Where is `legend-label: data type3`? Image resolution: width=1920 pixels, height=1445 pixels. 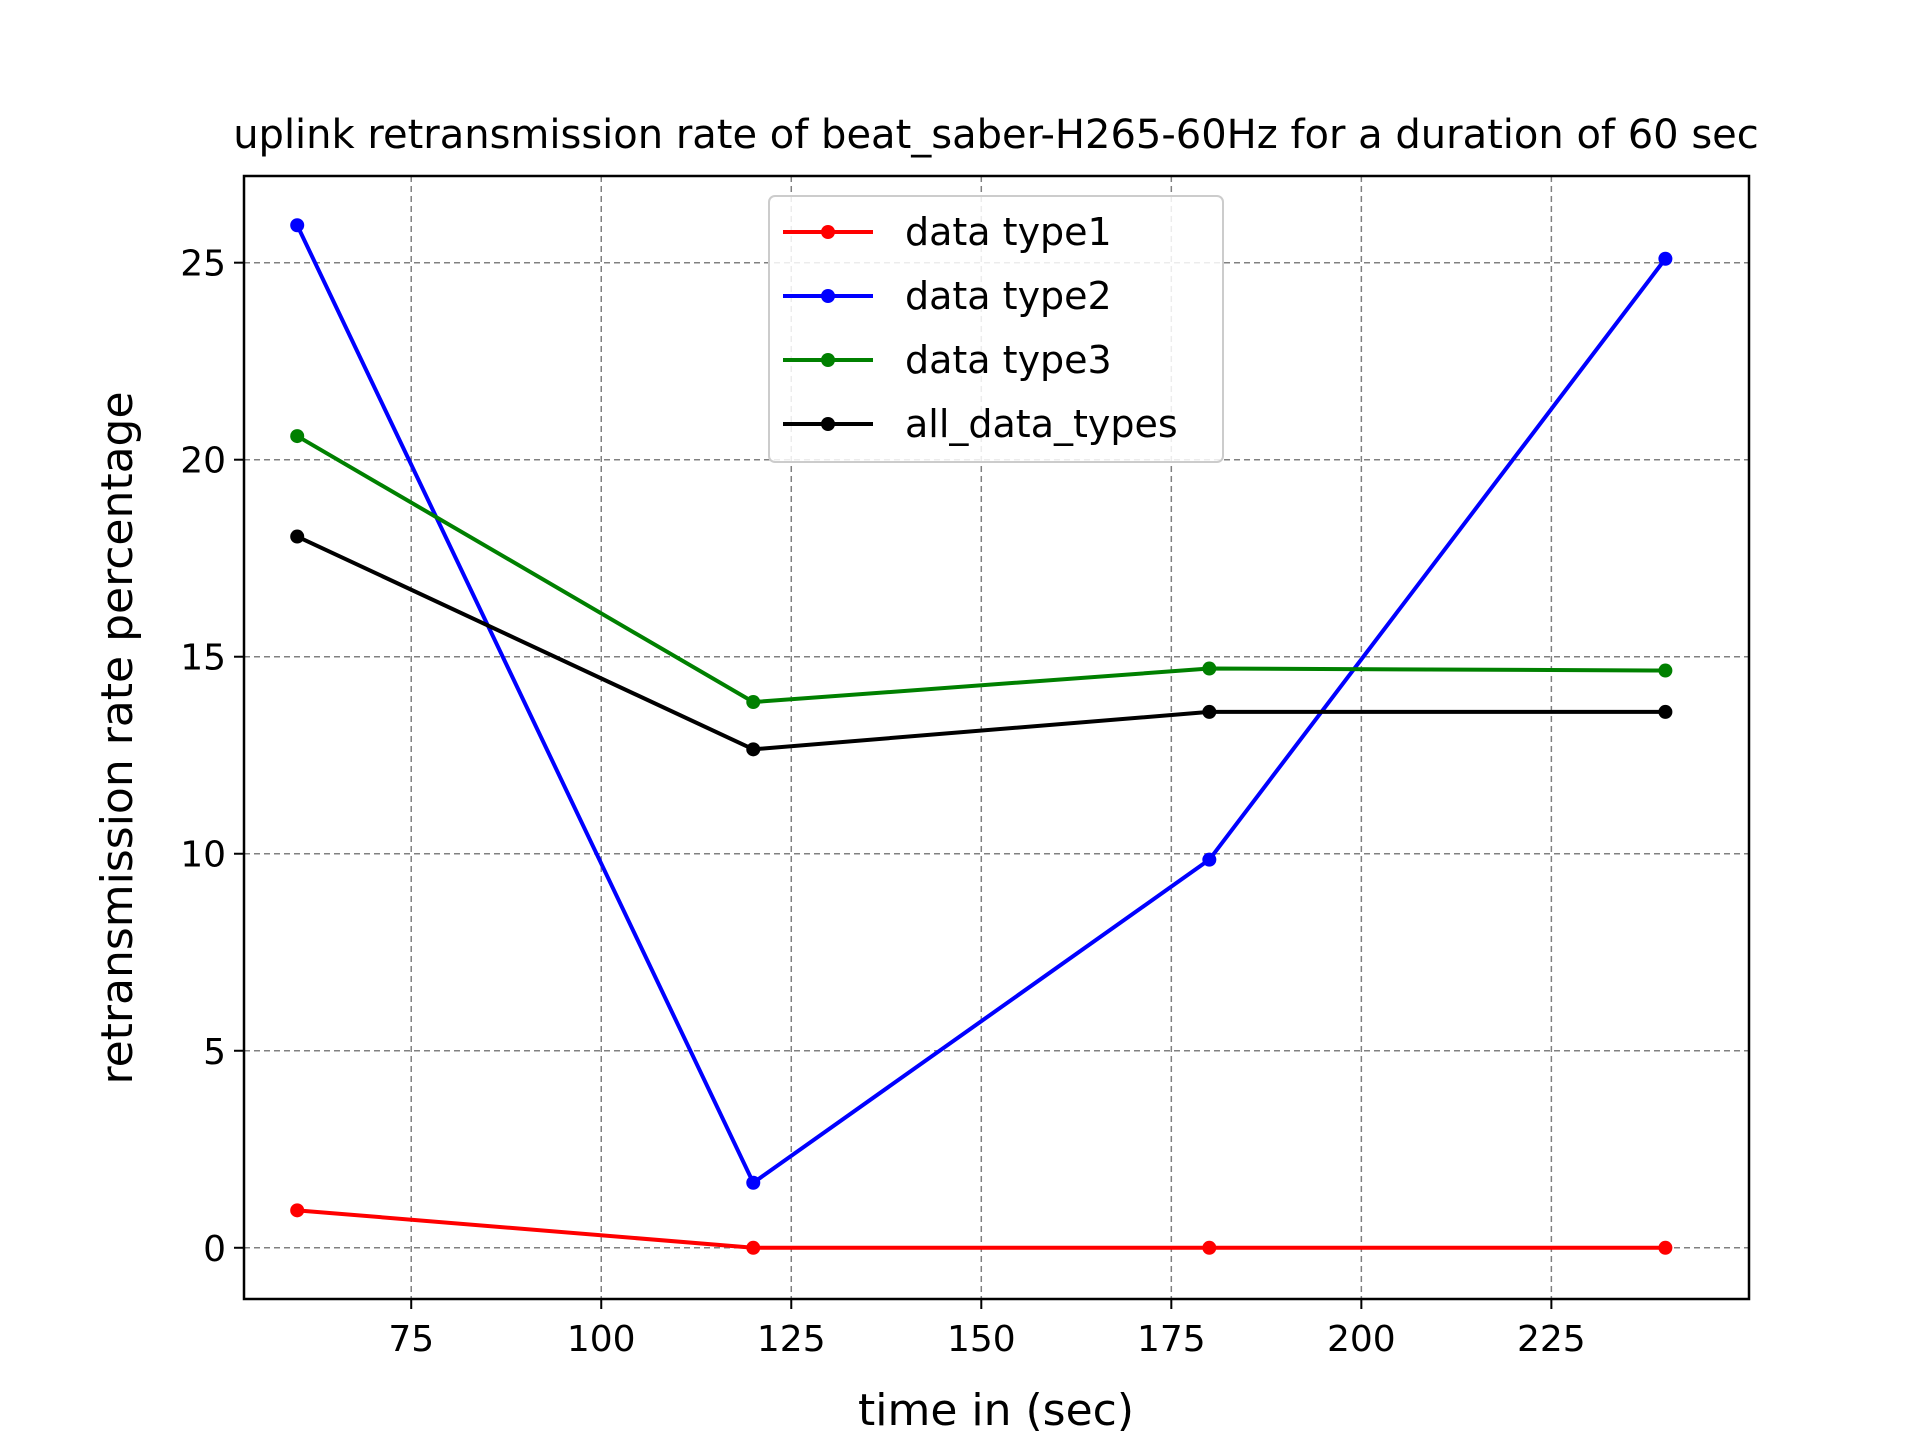
legend-label: data type3 is located at coordinates (1008, 360).